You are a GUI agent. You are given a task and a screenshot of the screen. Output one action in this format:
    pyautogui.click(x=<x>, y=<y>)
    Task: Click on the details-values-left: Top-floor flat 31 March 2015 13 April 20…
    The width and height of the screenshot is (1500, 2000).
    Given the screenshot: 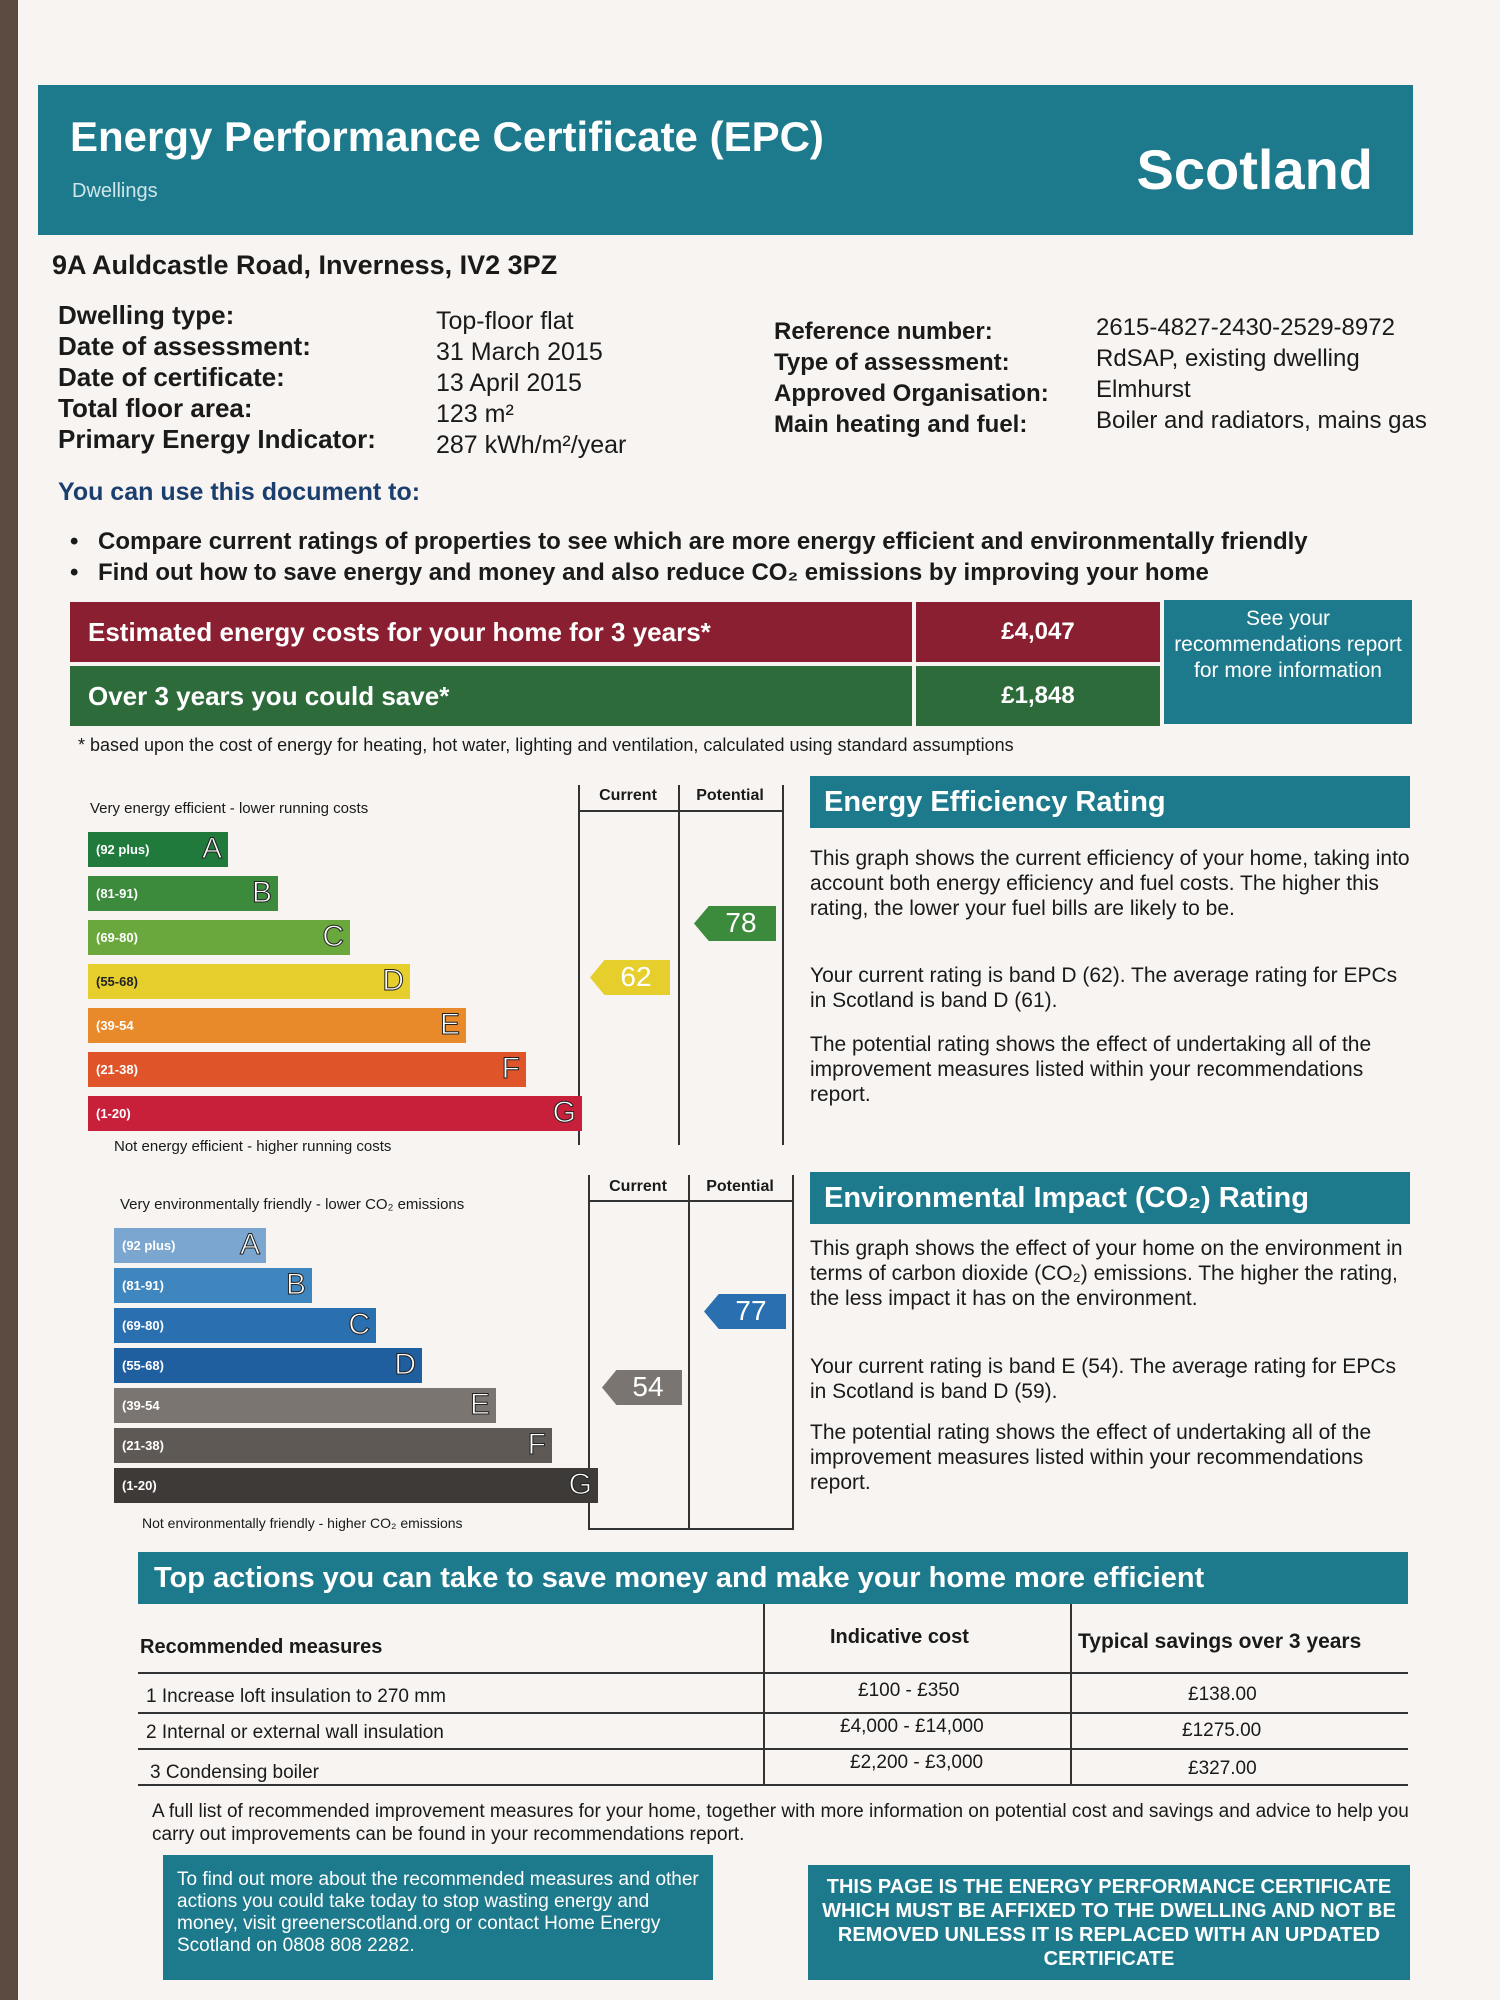 What is the action you would take?
    pyautogui.click(x=531, y=383)
    